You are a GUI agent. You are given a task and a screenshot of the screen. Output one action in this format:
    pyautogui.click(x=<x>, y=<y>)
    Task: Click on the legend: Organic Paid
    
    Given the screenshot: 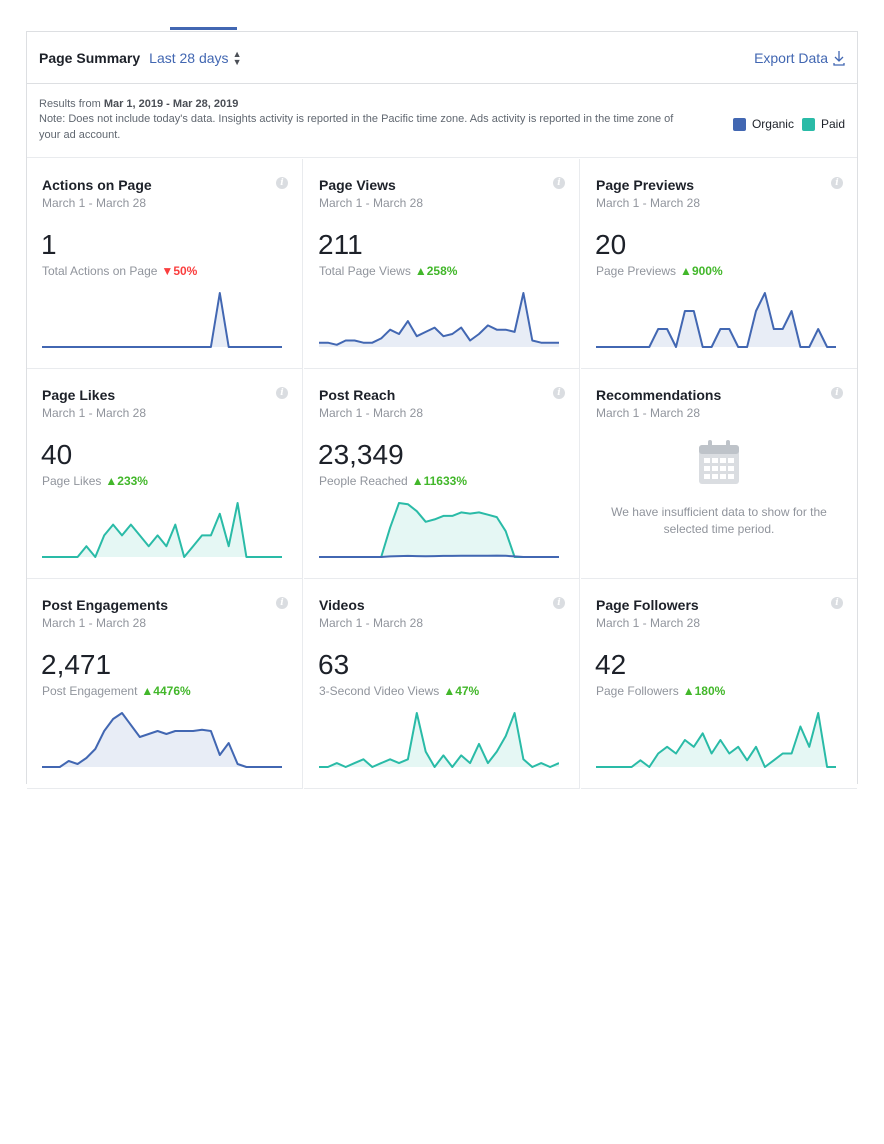 What is the action you would take?
    pyautogui.click(x=788, y=124)
    